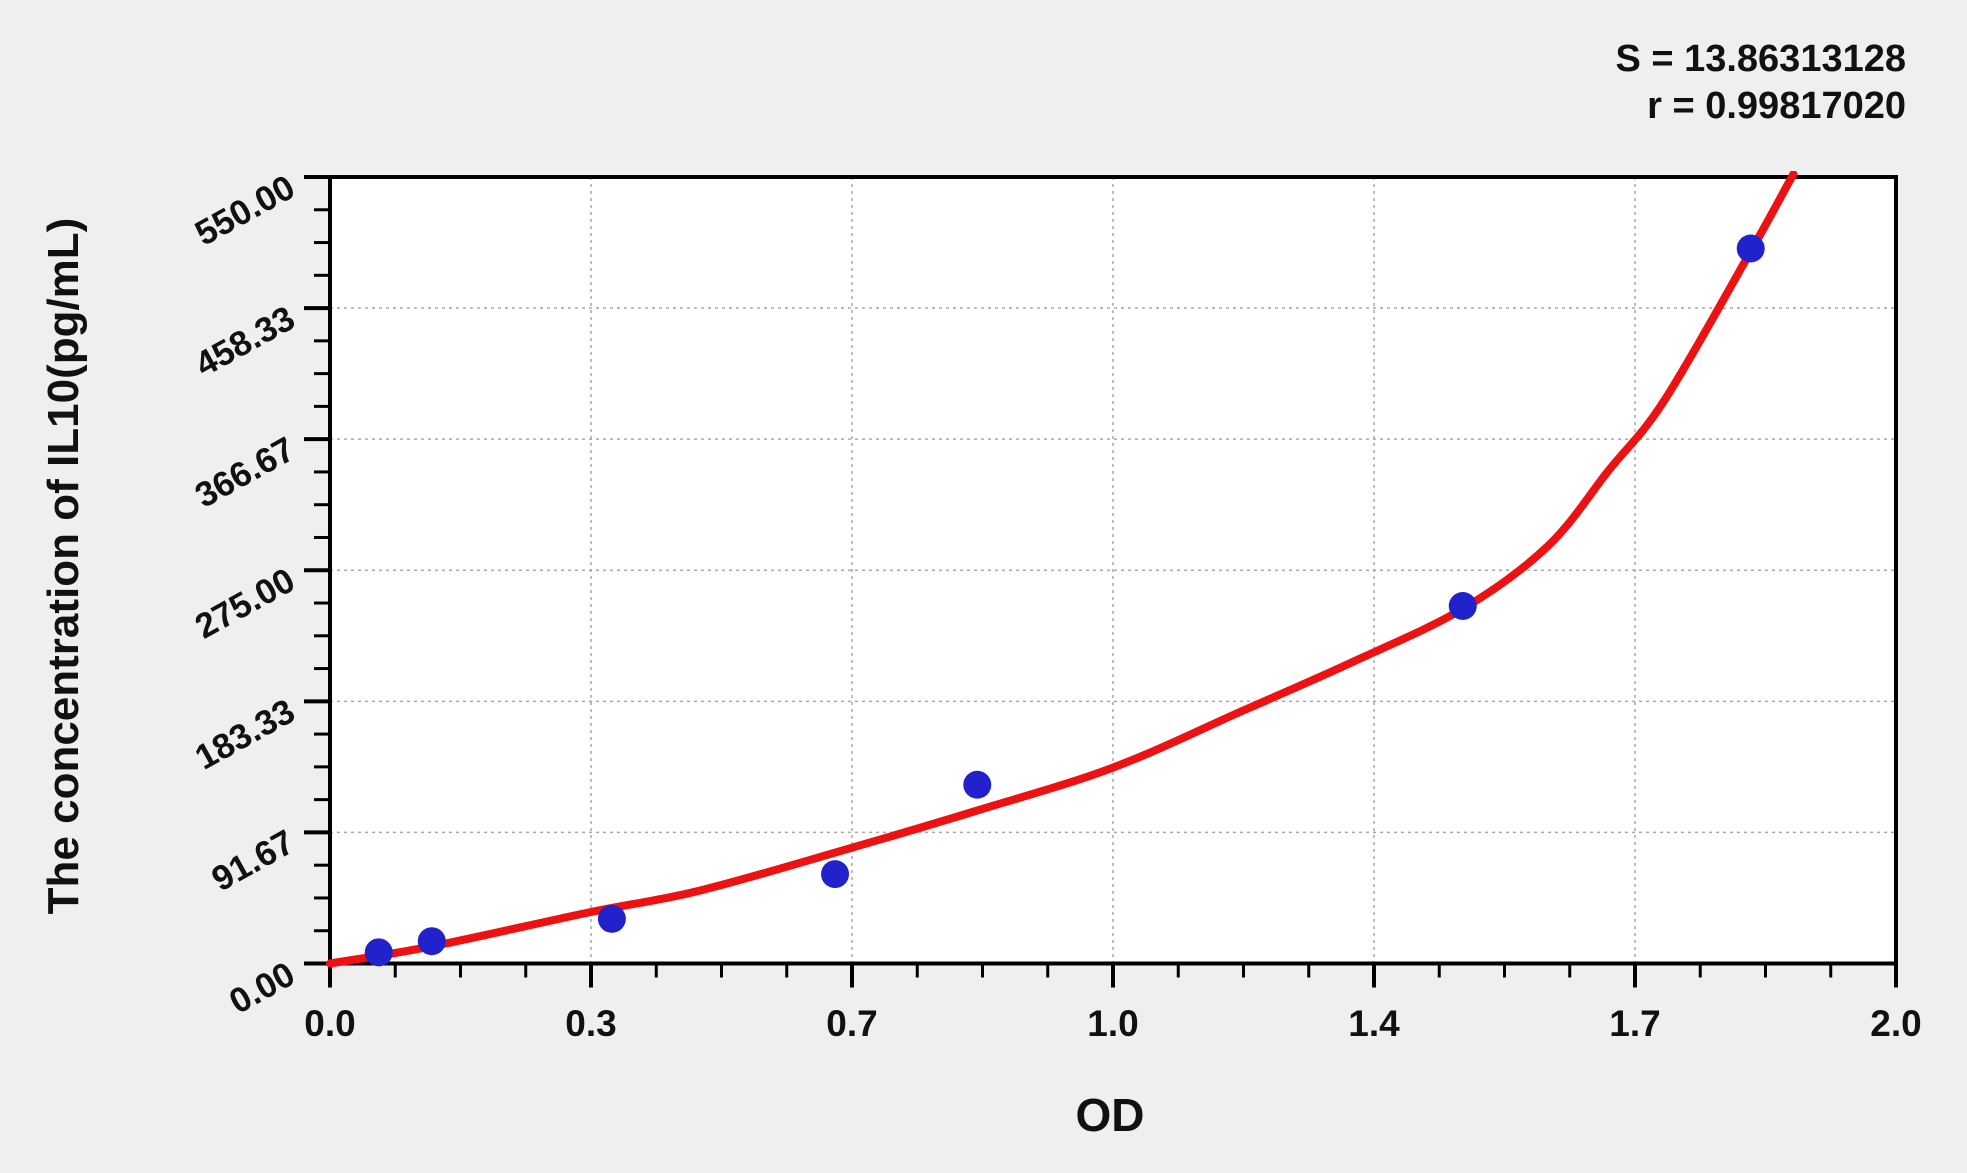 This screenshot has width=1967, height=1173. I want to click on x-axis-title: OD, so click(1110, 1115).